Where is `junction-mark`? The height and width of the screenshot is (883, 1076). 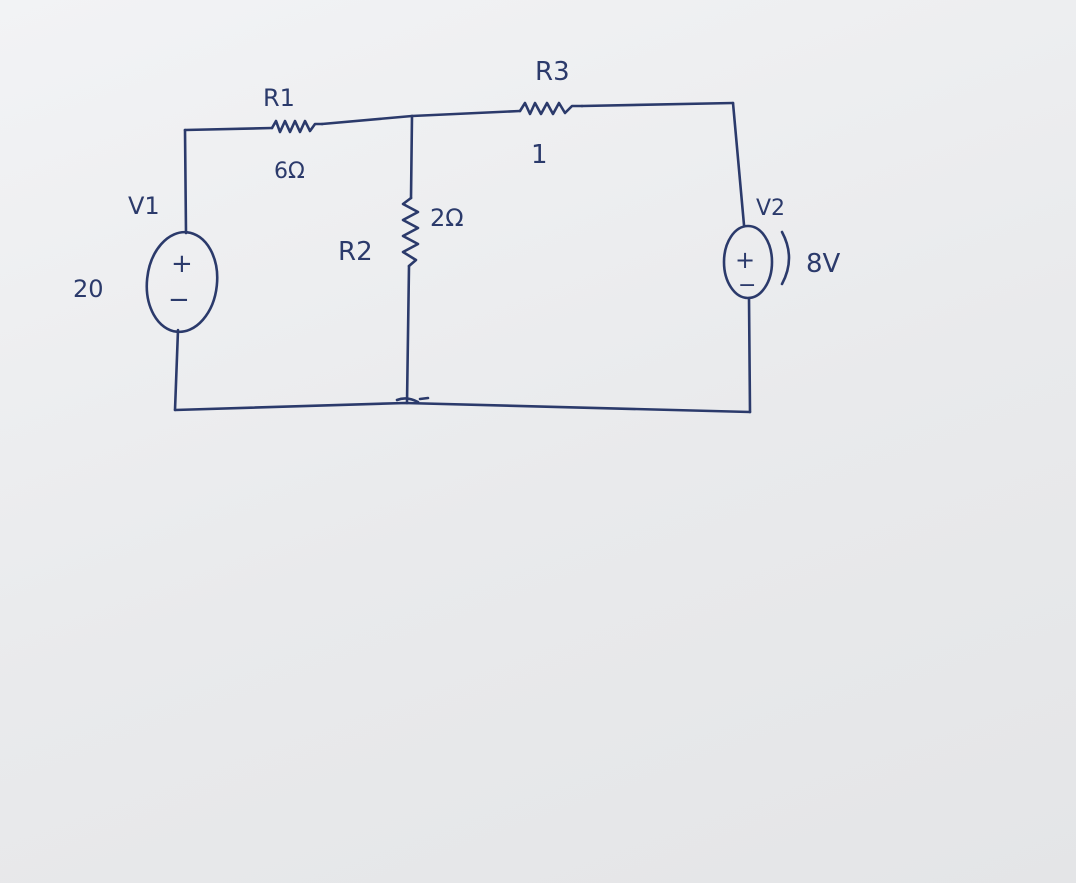 junction-mark is located at coordinates (412, 400).